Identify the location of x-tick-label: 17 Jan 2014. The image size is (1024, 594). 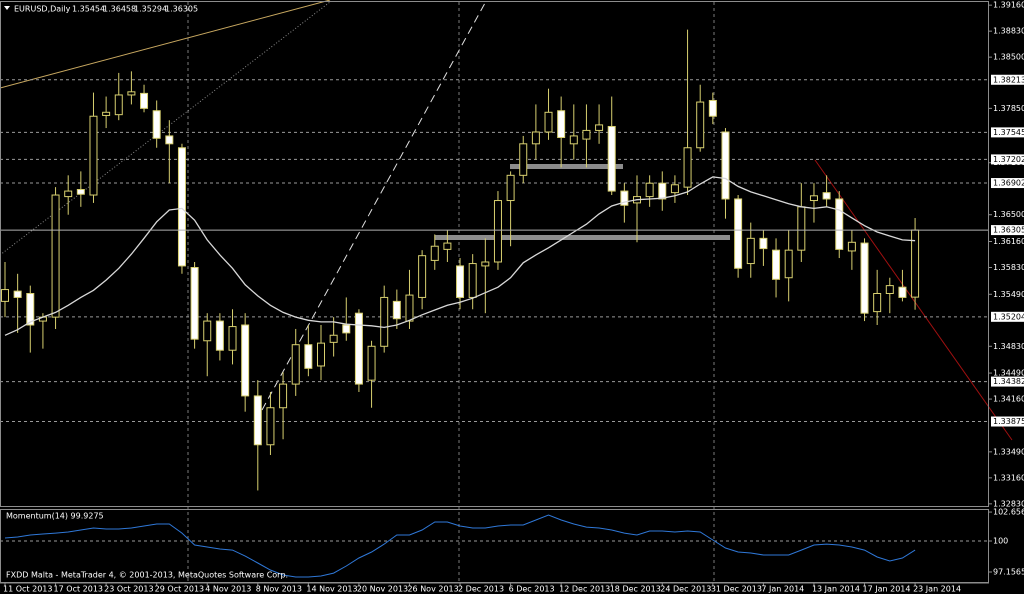
(887, 589).